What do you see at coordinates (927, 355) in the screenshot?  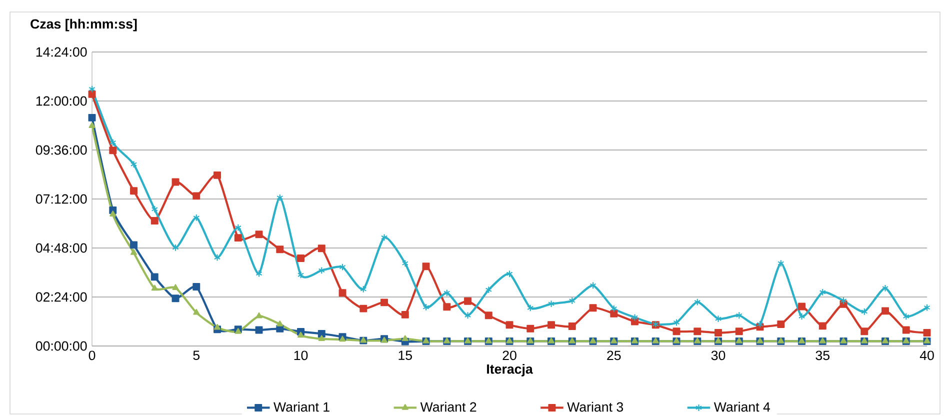 I see `x-tick-label: 40` at bounding box center [927, 355].